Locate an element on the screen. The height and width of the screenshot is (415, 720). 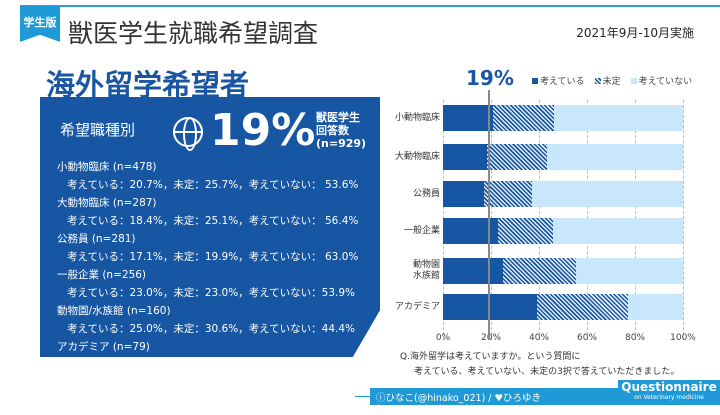
legend-item: 考えている is located at coordinates (558, 80).